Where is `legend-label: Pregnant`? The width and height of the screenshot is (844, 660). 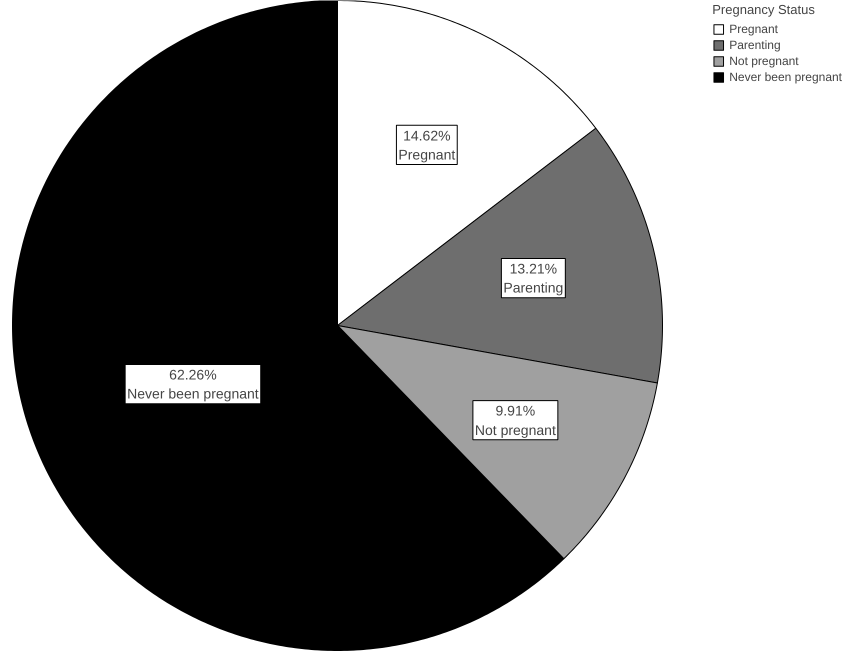 legend-label: Pregnant is located at coordinates (753, 29).